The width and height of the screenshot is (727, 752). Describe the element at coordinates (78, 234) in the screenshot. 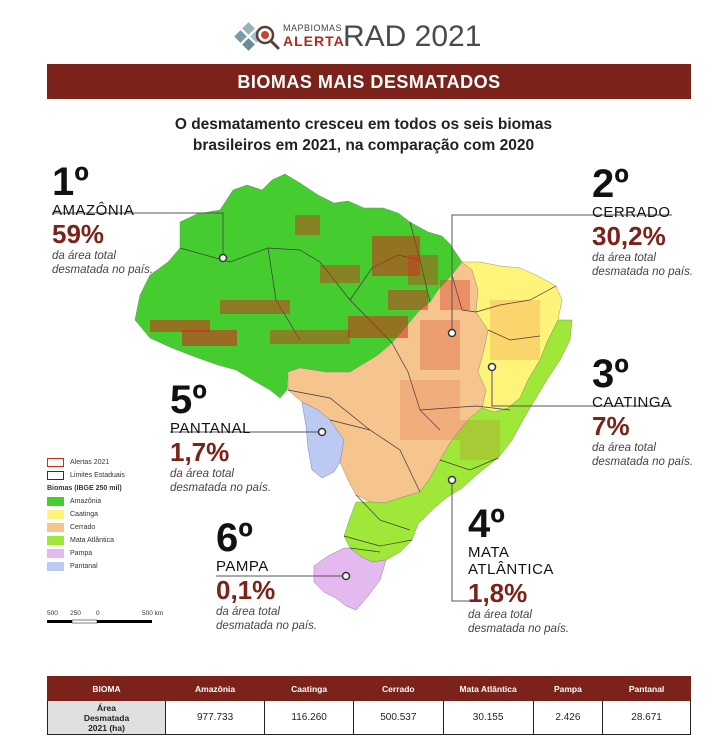

I see `biome-percent: 59%` at that location.